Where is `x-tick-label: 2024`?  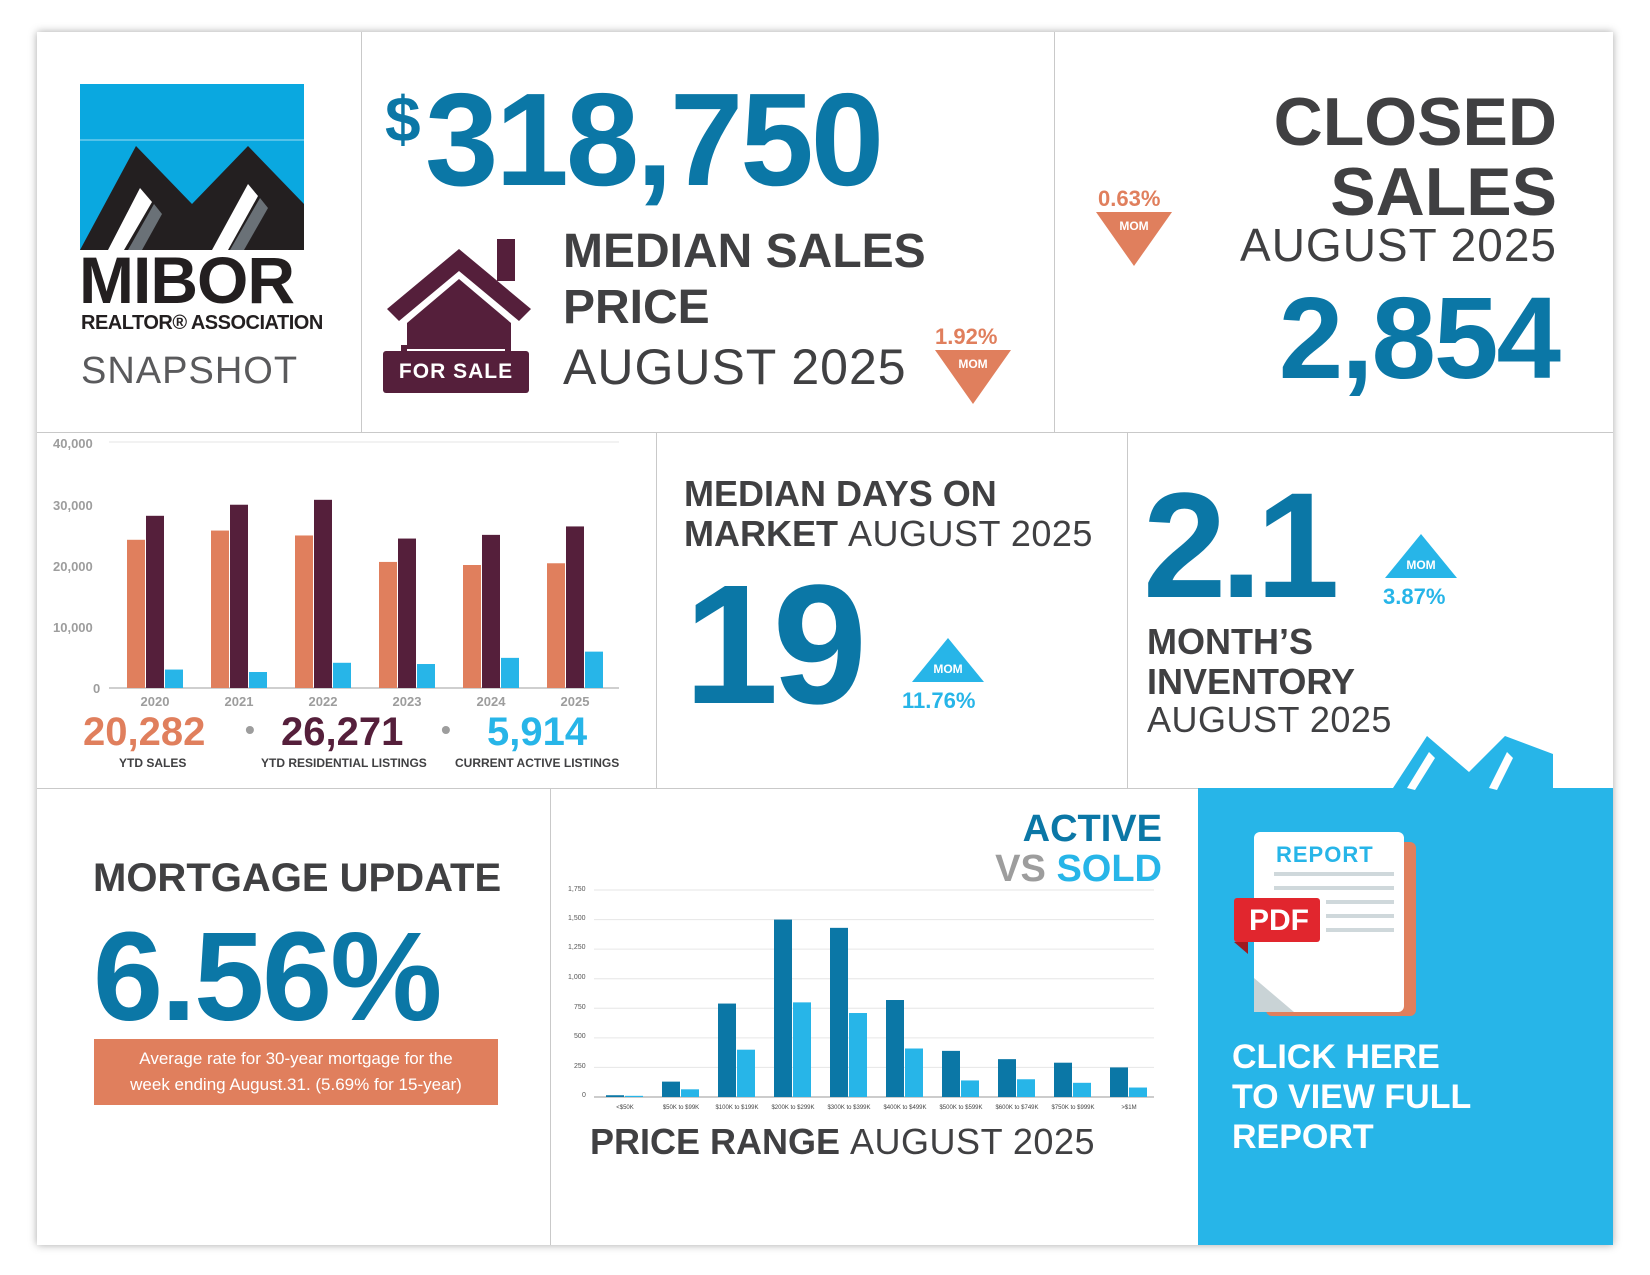 x-tick-label: 2024 is located at coordinates (492, 701).